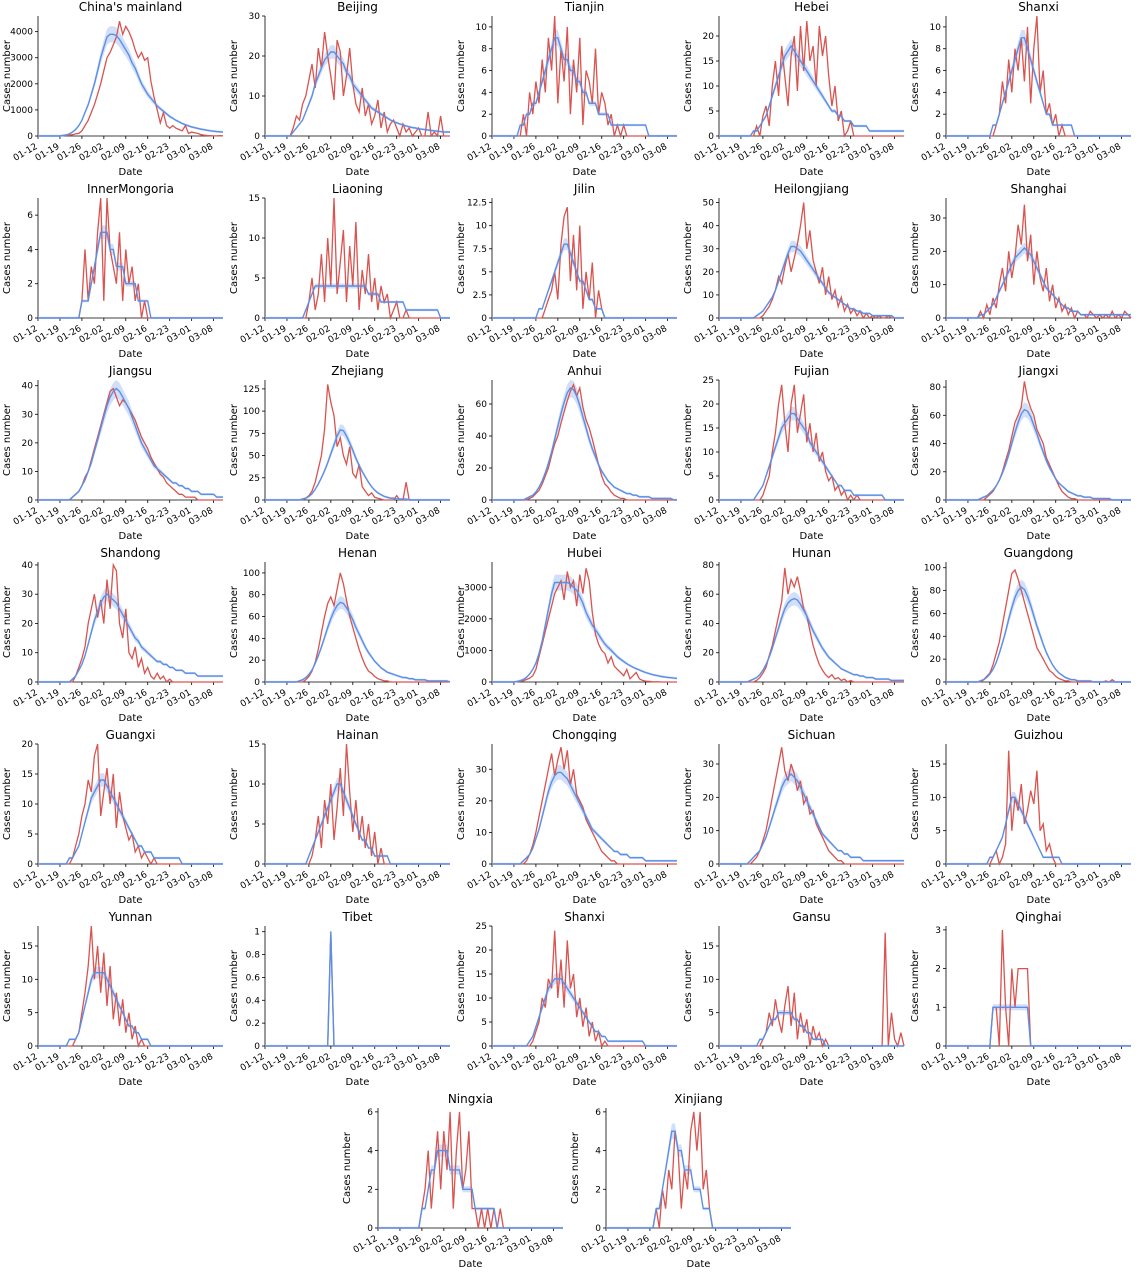 This screenshot has width=1136, height=1280. I want to click on y-tick-label: 75, so click(254, 434).